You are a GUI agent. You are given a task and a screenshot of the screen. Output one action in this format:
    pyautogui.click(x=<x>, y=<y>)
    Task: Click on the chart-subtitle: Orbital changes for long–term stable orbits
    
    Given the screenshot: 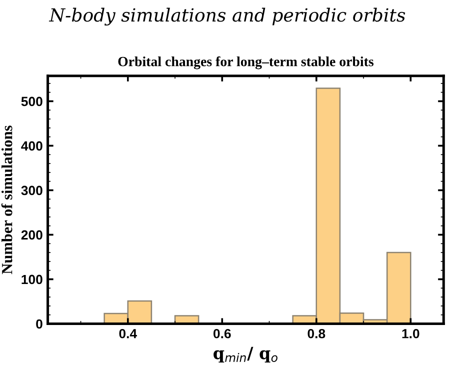 What is the action you would take?
    pyautogui.click(x=246, y=63)
    